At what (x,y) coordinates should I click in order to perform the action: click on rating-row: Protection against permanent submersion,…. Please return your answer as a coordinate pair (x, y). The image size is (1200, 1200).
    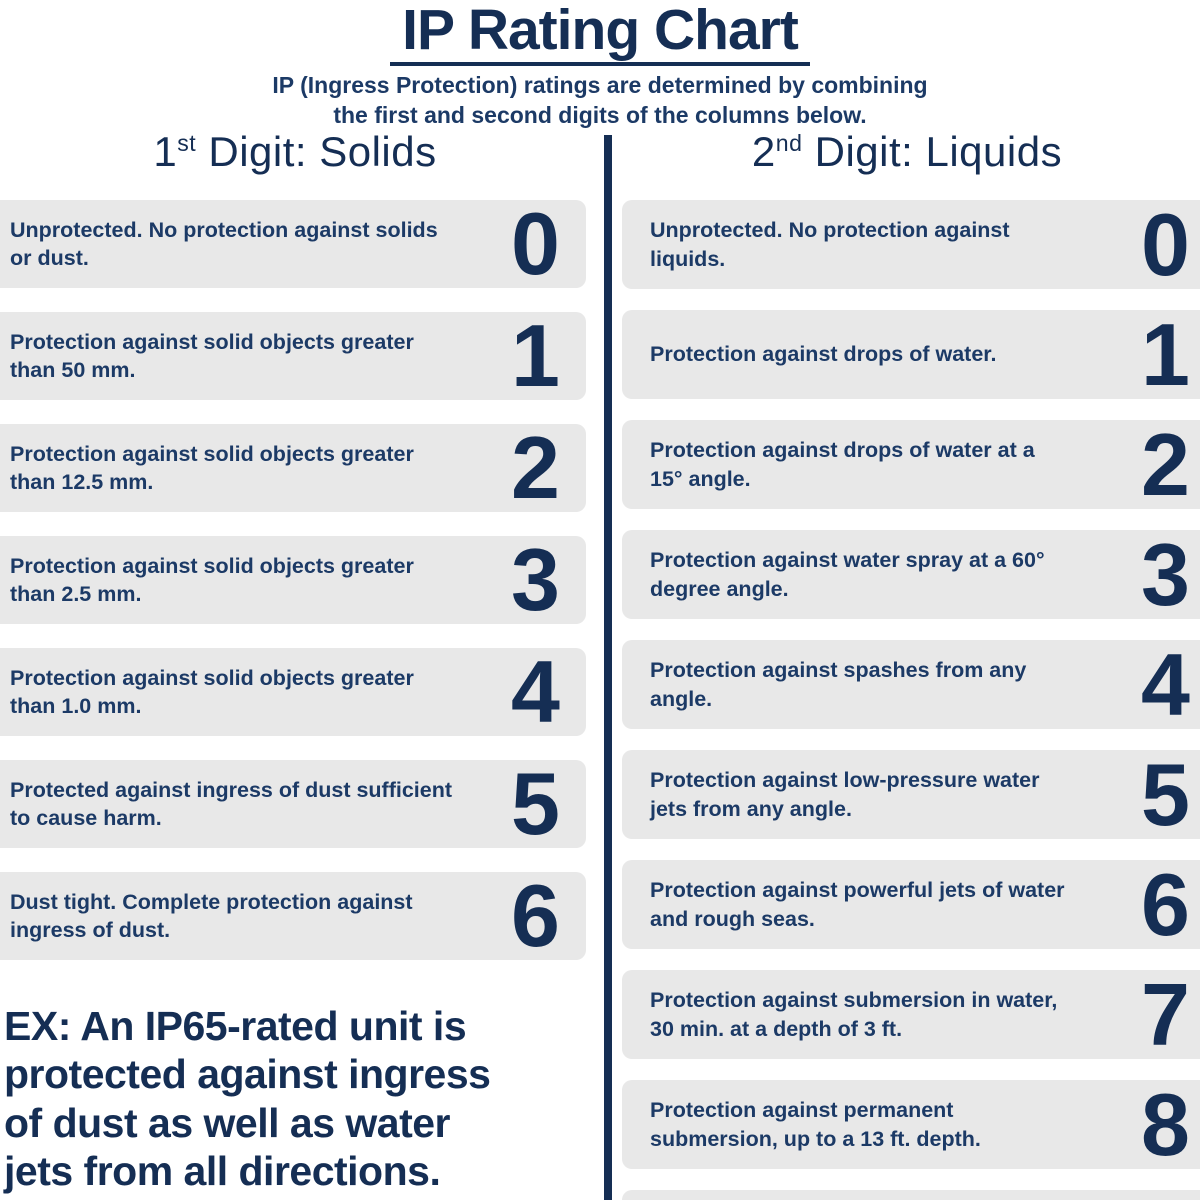
    Looking at the image, I should click on (911, 1124).